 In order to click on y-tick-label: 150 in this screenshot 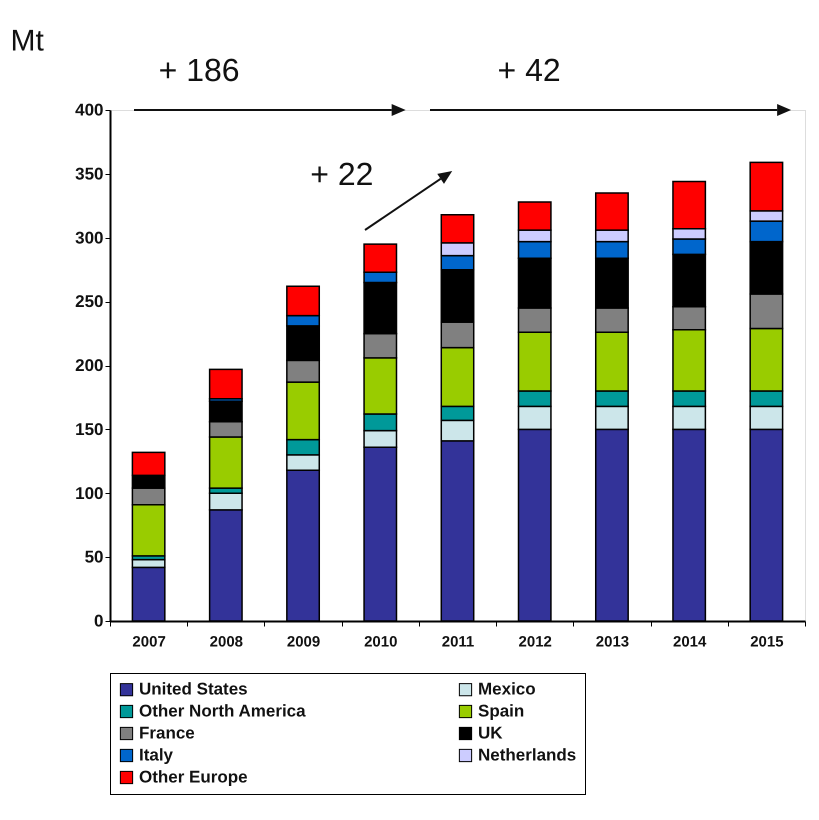, I will do `click(89, 429)`.